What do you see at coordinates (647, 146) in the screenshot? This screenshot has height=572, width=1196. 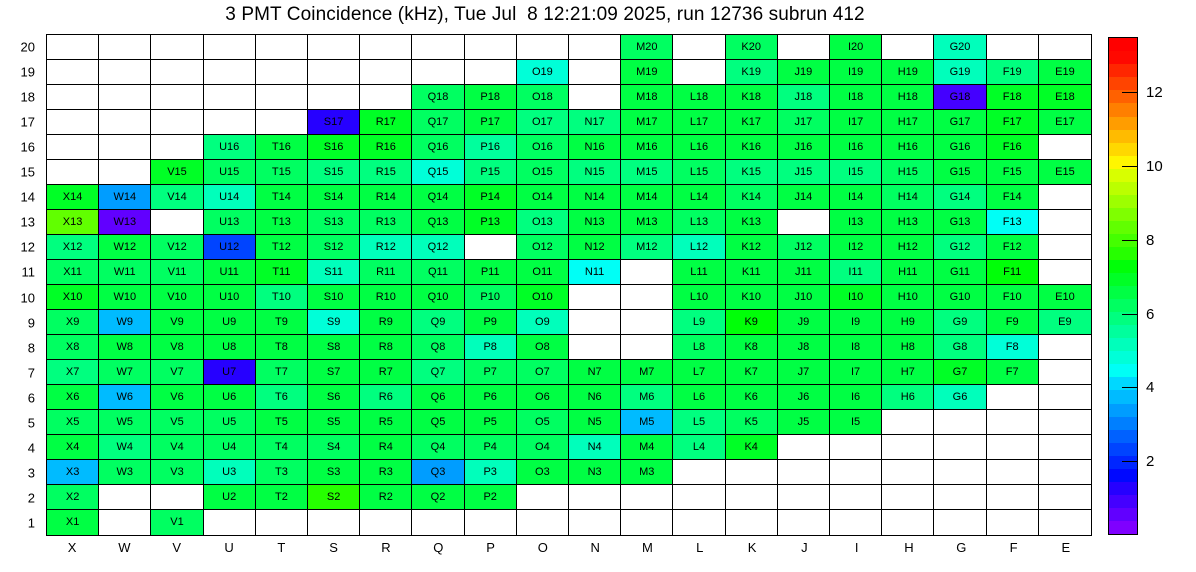 I see `heatmap-cell-label: M16` at bounding box center [647, 146].